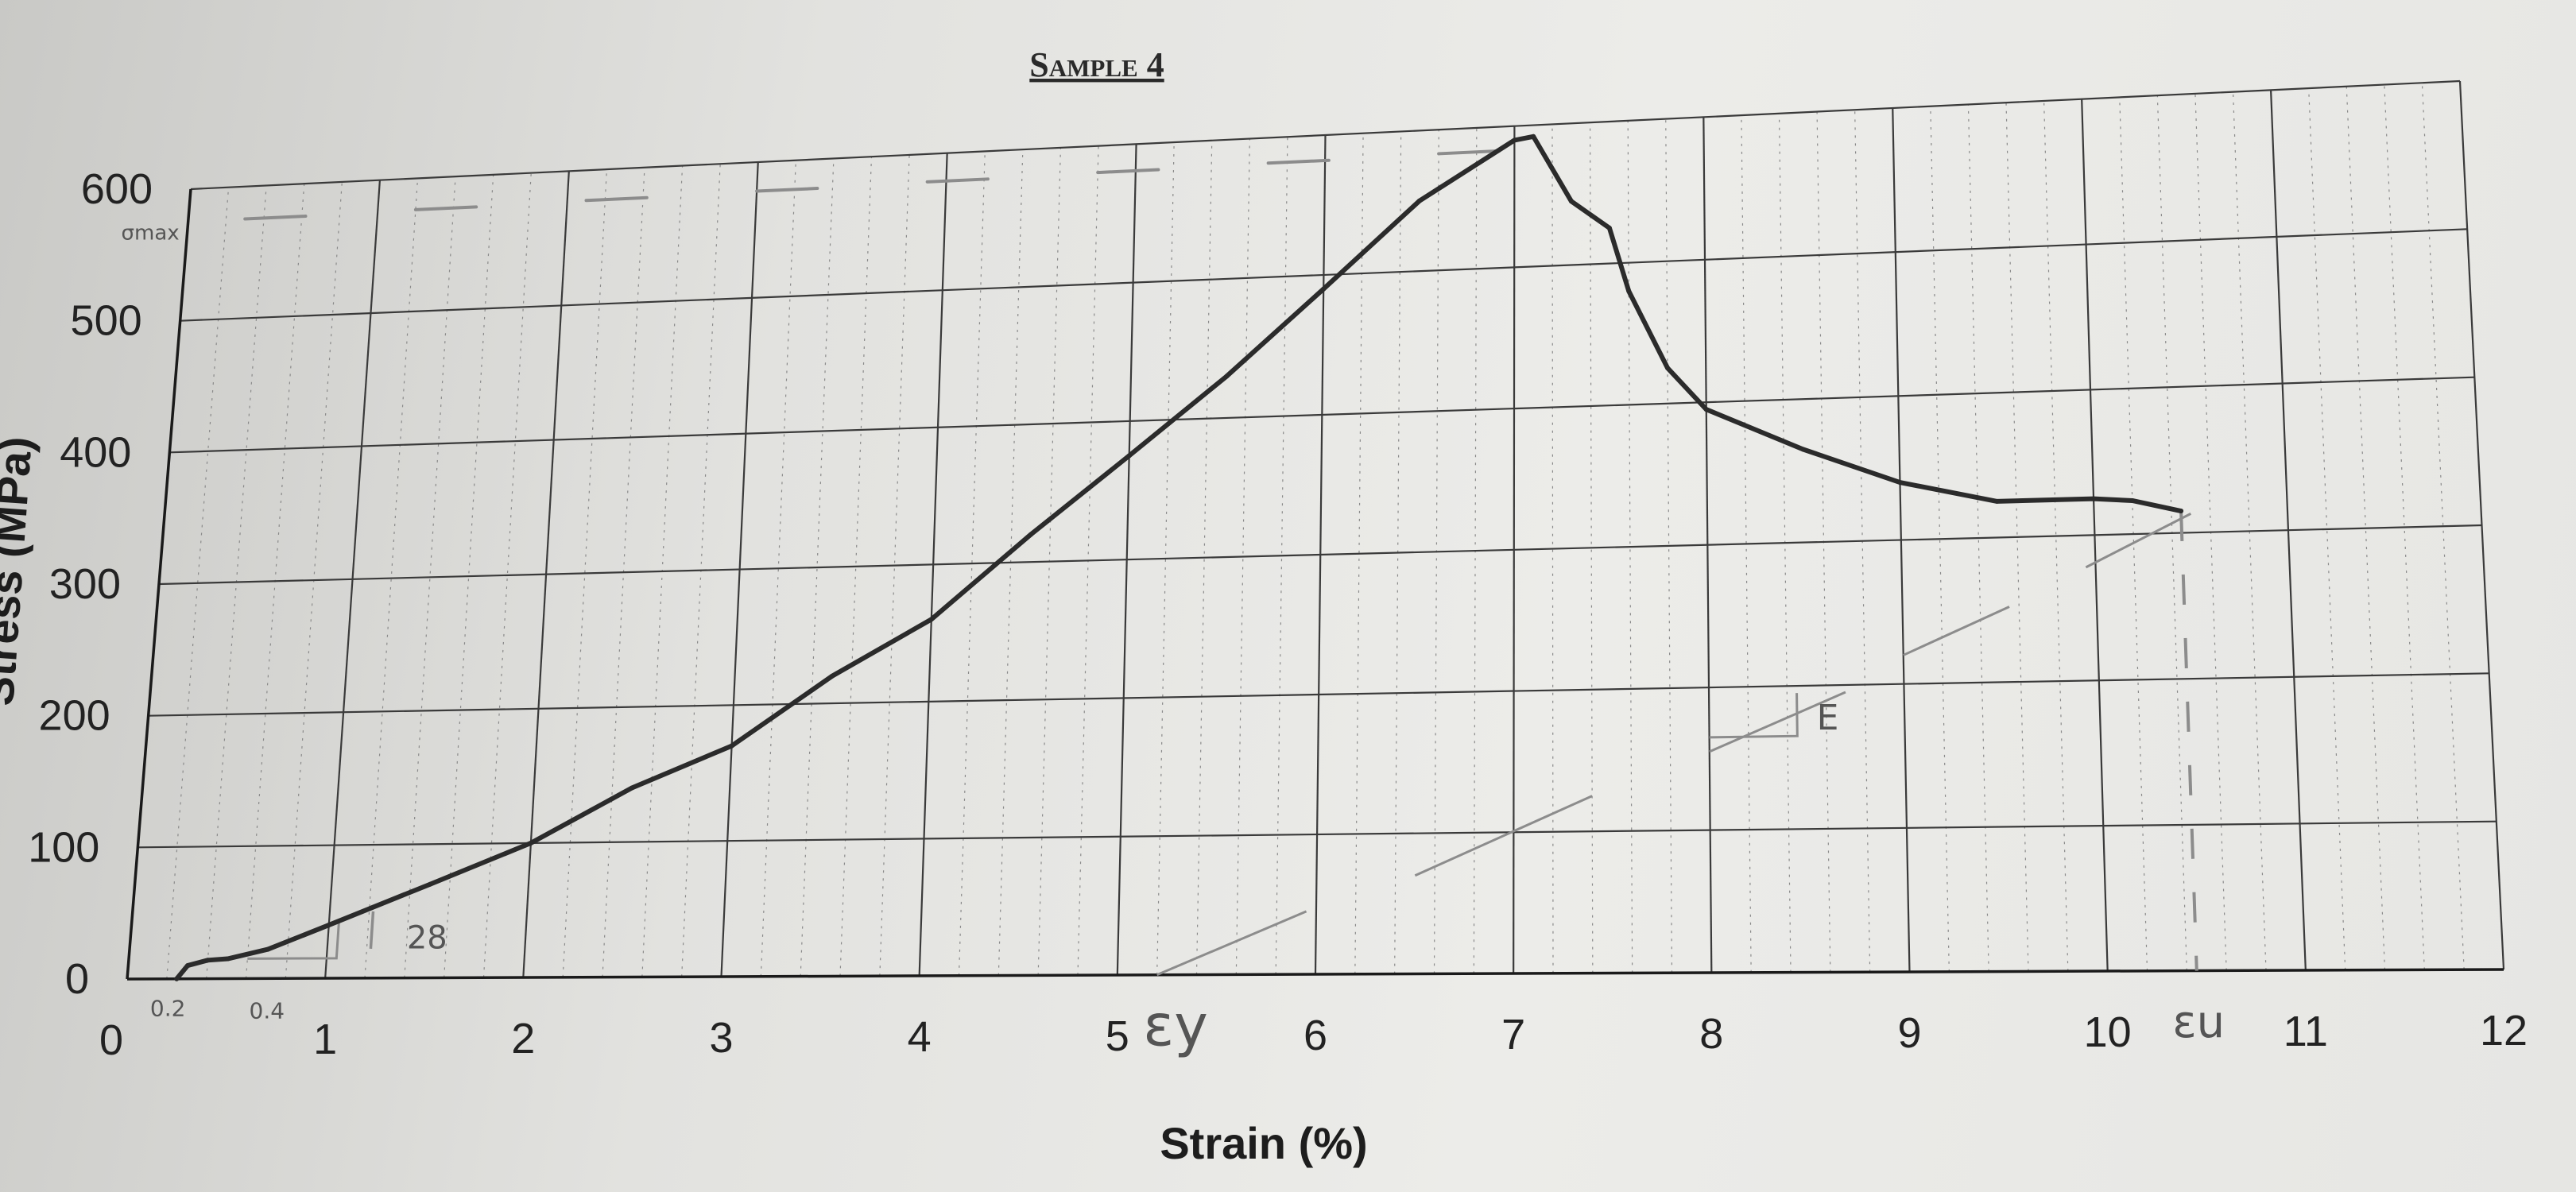 Image resolution: width=2576 pixels, height=1192 pixels. What do you see at coordinates (523, 1038) in the screenshot?
I see `x-tick-label: 2` at bounding box center [523, 1038].